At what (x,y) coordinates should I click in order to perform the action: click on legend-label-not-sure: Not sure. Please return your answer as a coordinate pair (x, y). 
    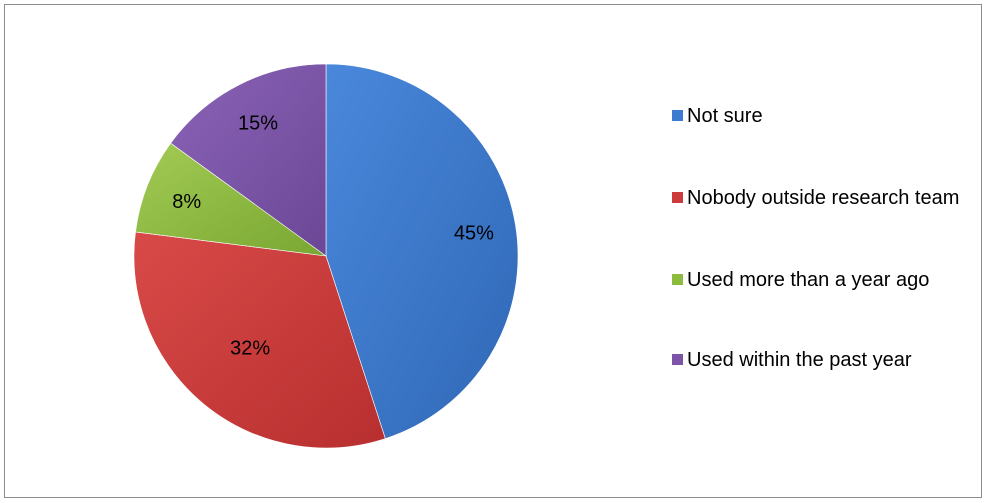
    Looking at the image, I should click on (725, 116).